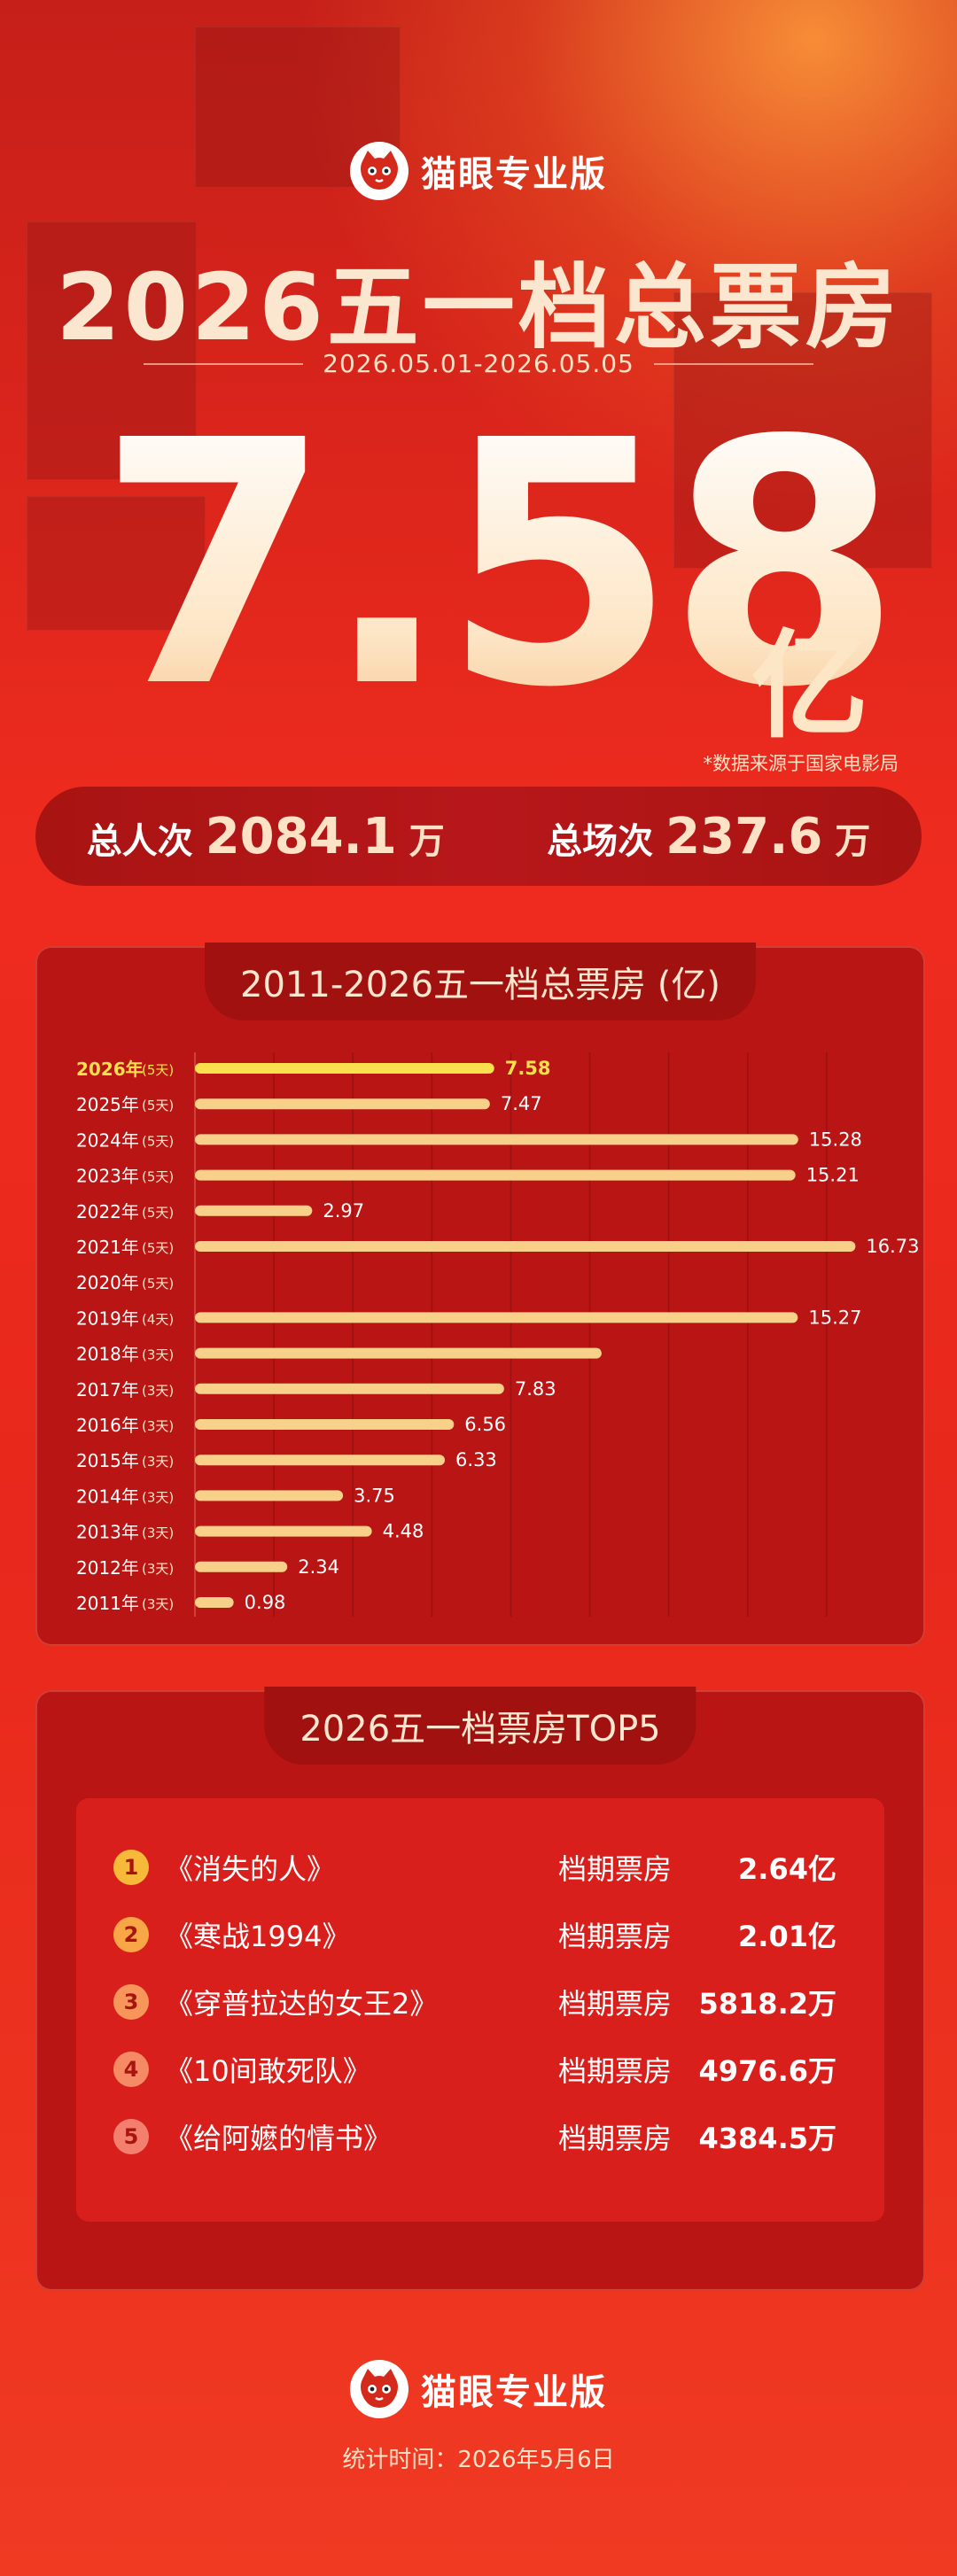  Describe the element at coordinates (318, 1567) in the screenshot. I see `data-label: 2.34` at that location.